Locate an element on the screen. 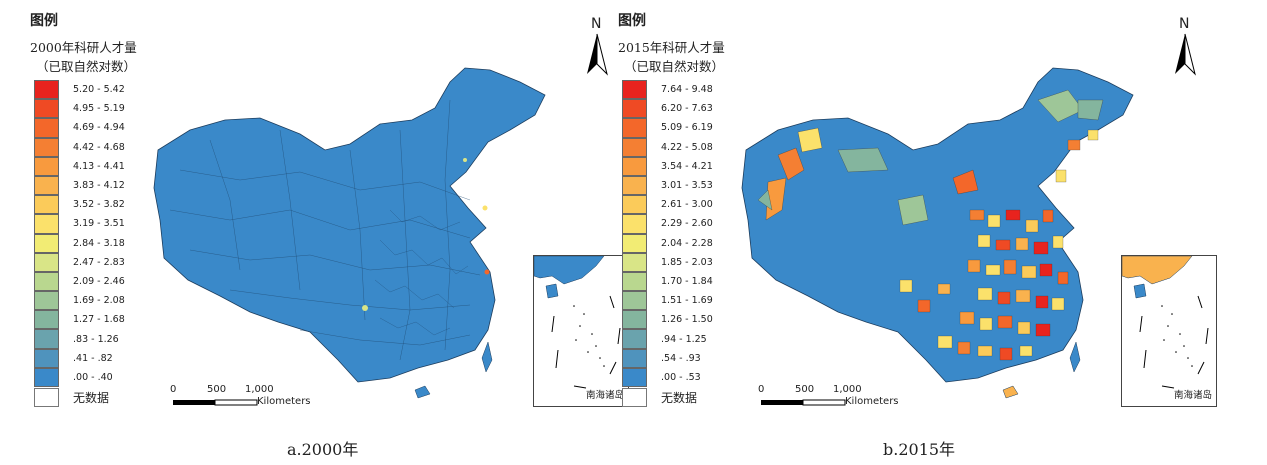 The width and height of the screenshot is (1267, 465). scale-unit: Kilometers is located at coordinates (284, 401).